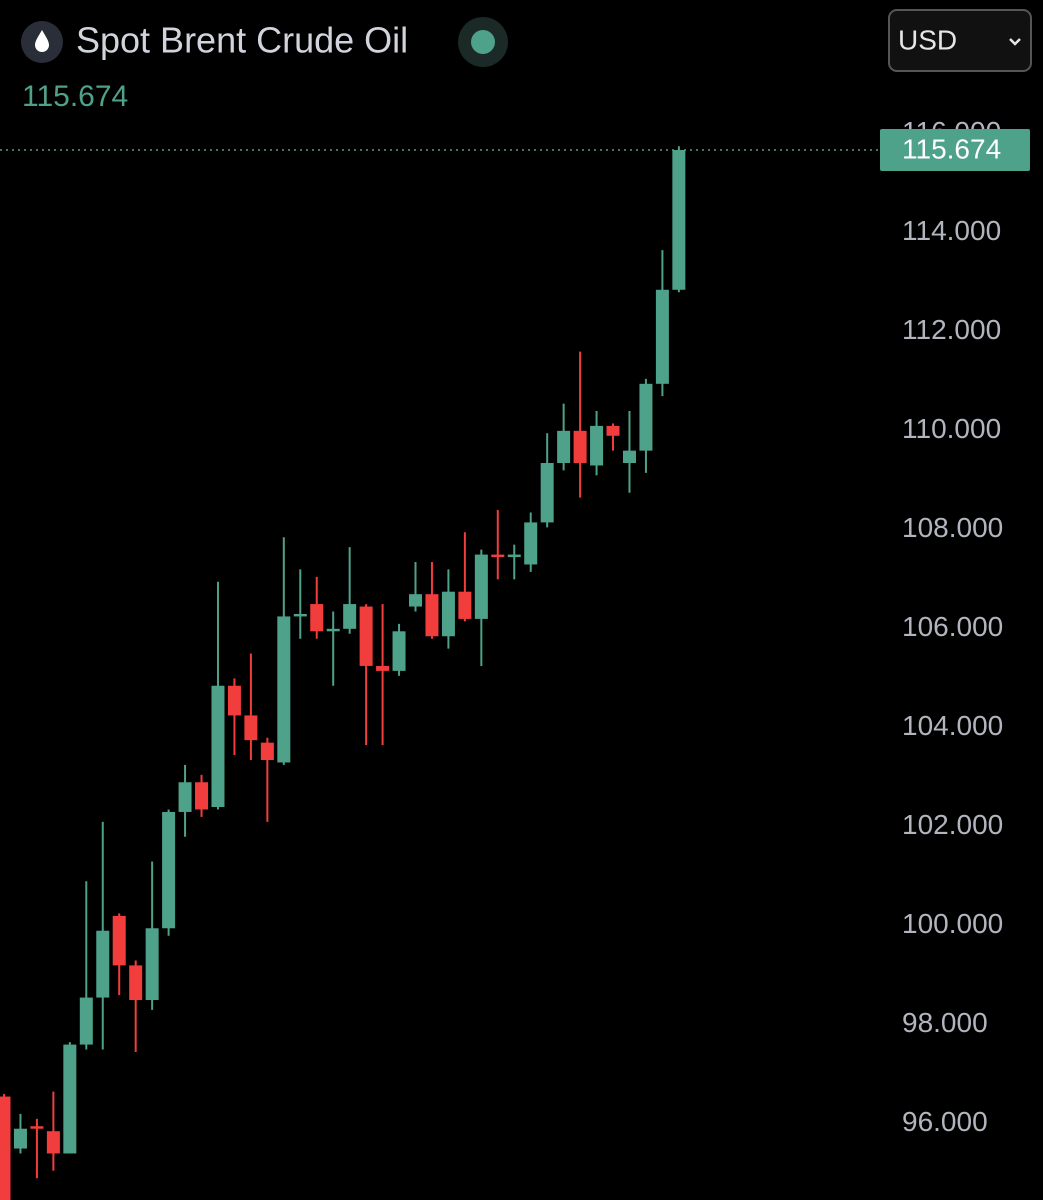 The width and height of the screenshot is (1043, 1200). What do you see at coordinates (952, 824) in the screenshot?
I see `y-tick-label: 102.000` at bounding box center [952, 824].